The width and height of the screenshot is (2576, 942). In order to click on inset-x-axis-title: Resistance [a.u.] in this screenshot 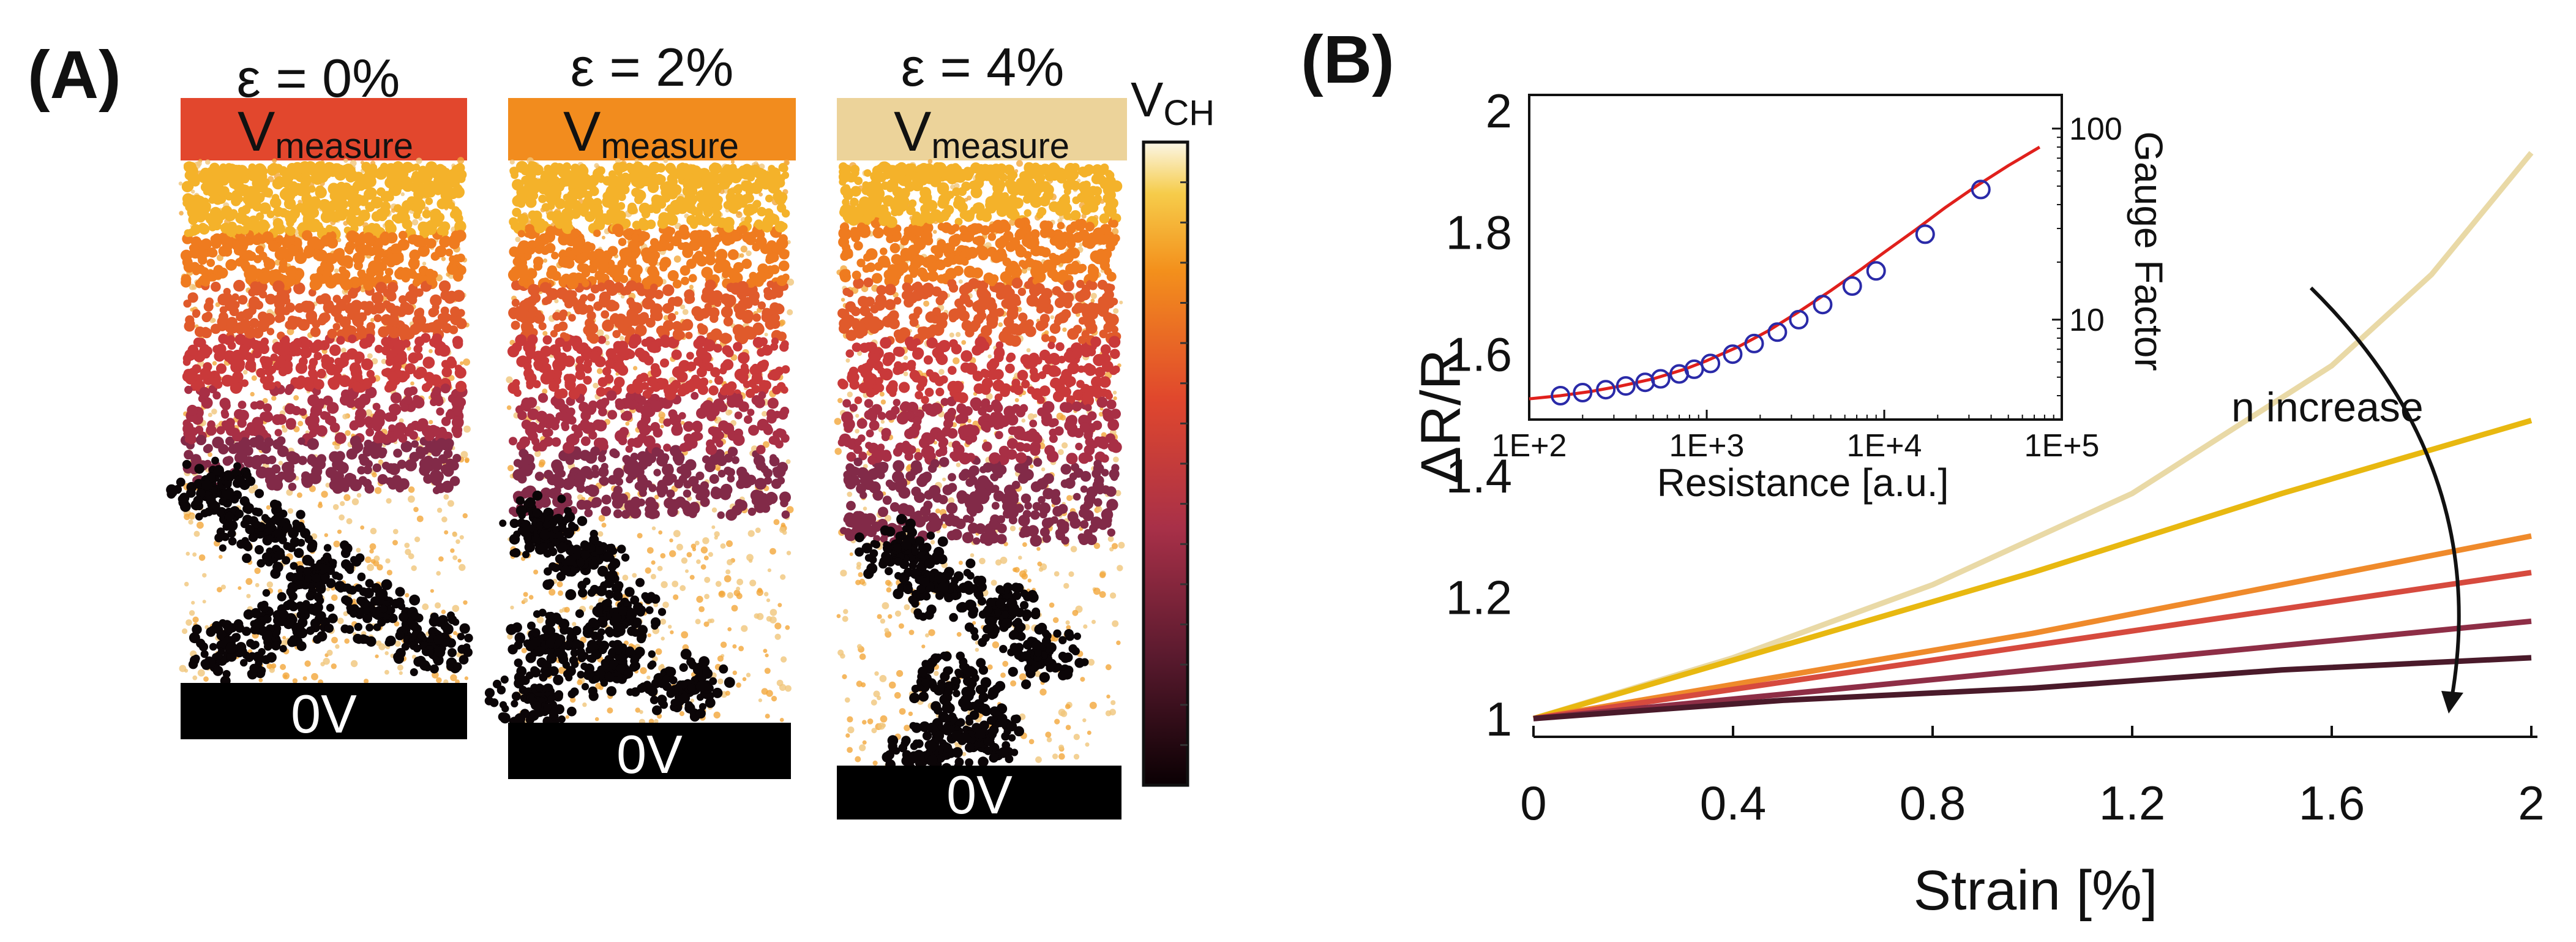, I will do `click(1803, 483)`.